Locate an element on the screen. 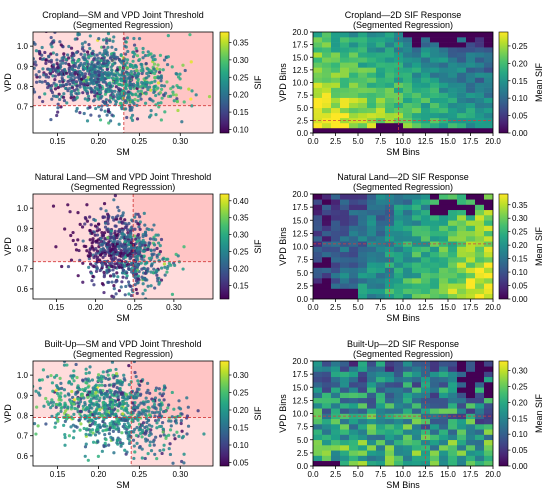 This screenshot has width=550, height=499. y-axis-label: VPD is located at coordinates (8, 246).